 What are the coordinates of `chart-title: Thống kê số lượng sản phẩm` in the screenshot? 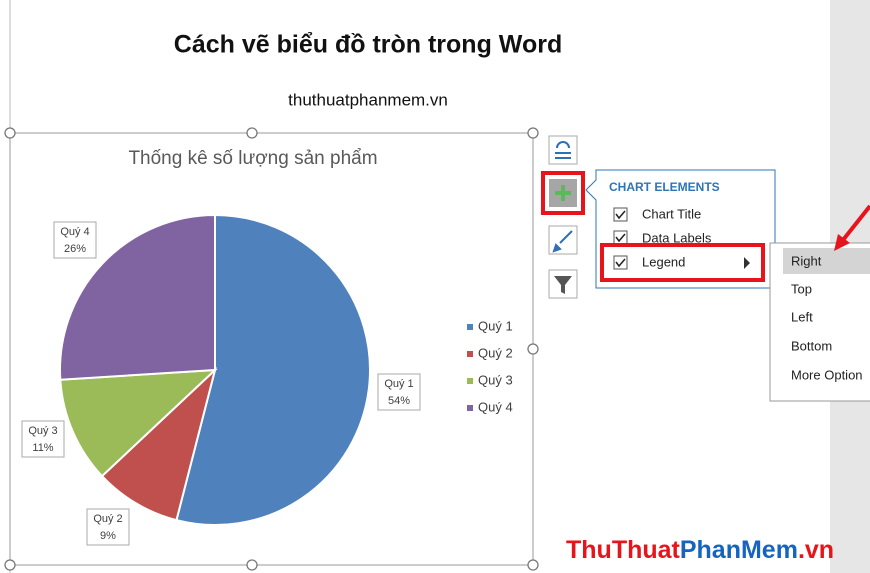 It's located at (252, 158).